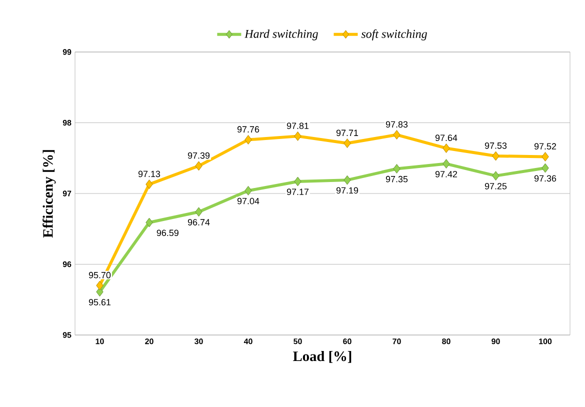 The height and width of the screenshot is (407, 585). I want to click on data-label: 97.25, so click(495, 186).